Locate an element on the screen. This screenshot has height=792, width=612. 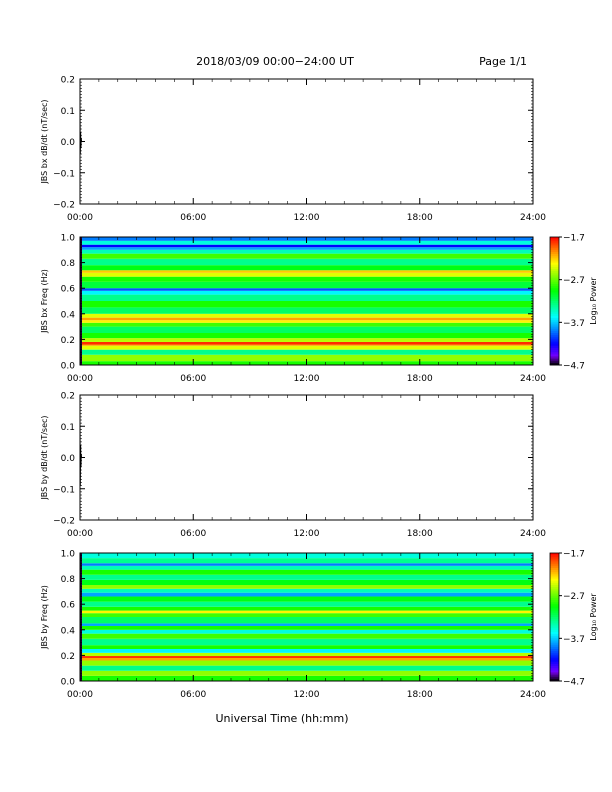
y-tick-label: 0.1 is located at coordinates (68, 428).